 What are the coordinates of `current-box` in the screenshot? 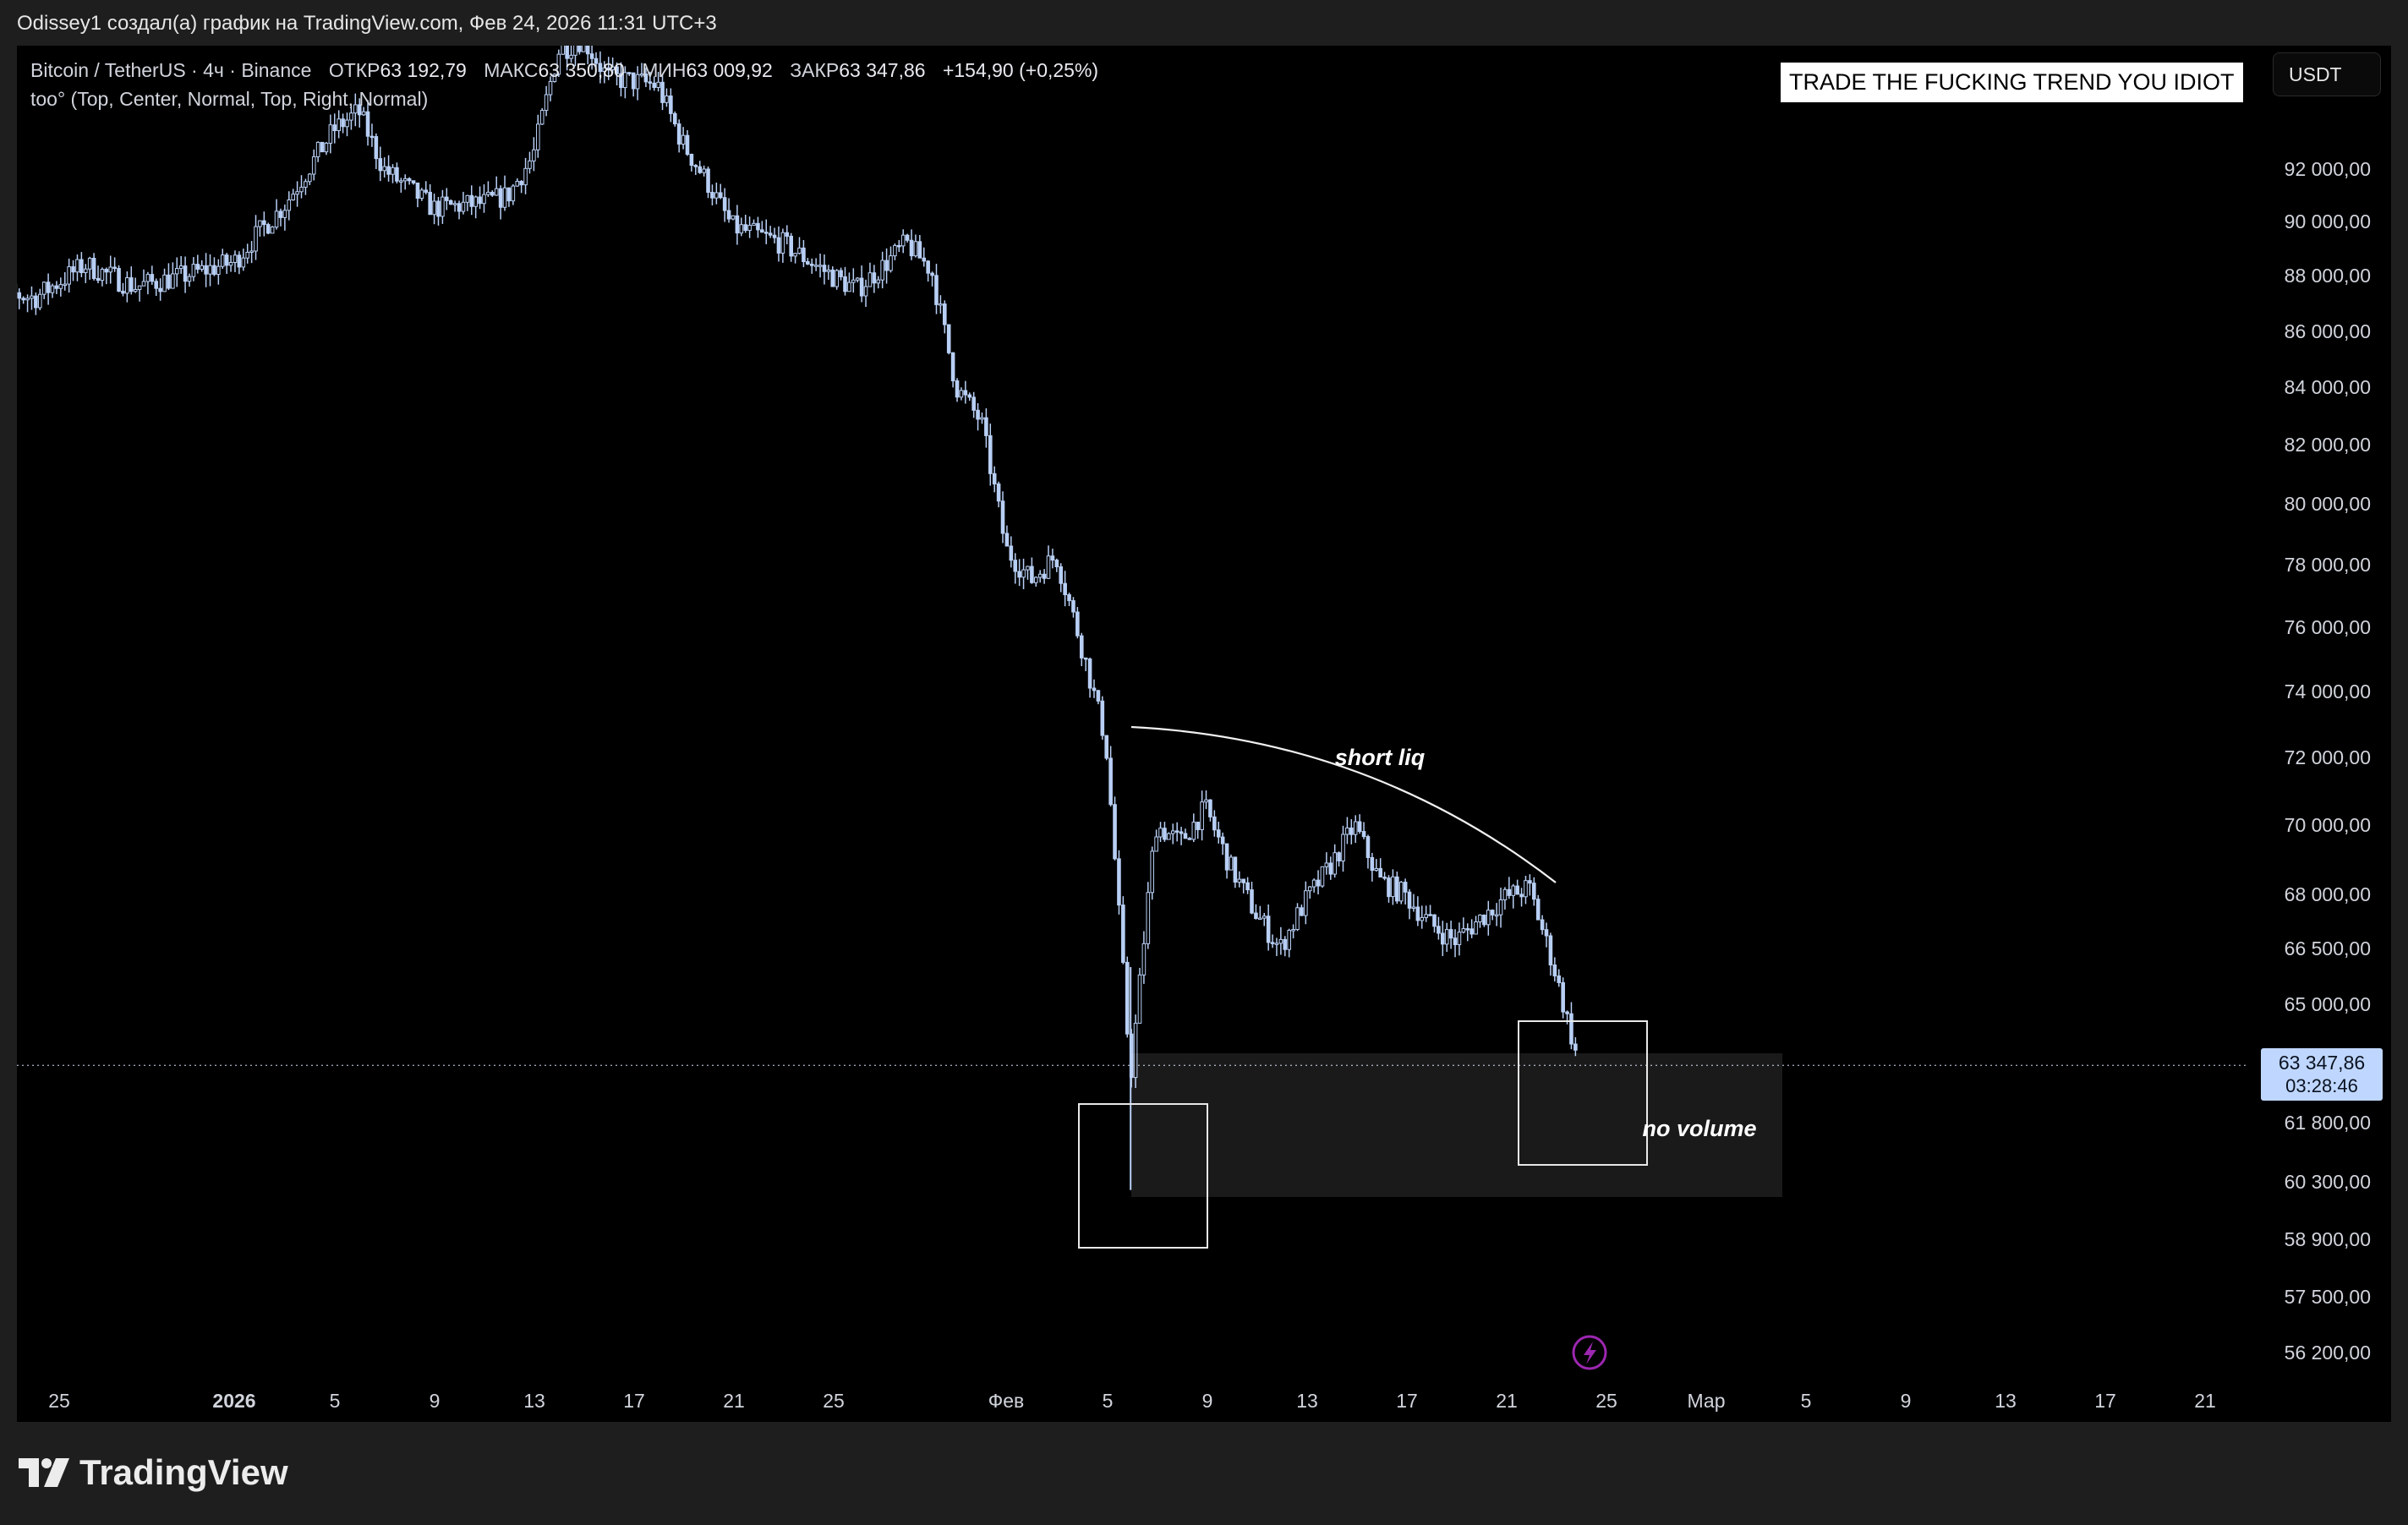 It's located at (1583, 1093).